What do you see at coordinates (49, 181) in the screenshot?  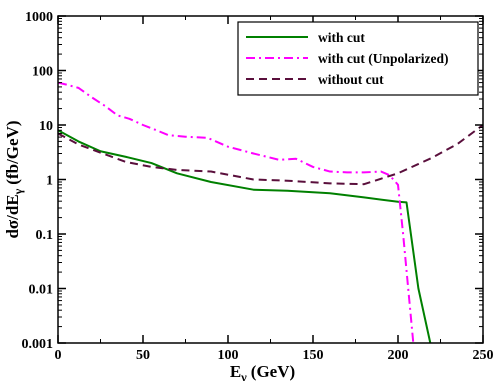 I see `y-tick-label: 1` at bounding box center [49, 181].